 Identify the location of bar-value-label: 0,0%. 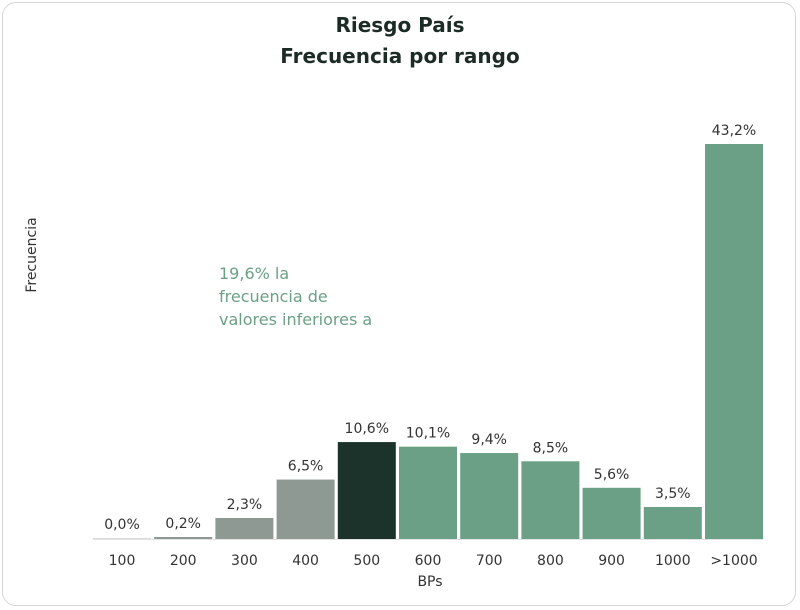
(122, 525).